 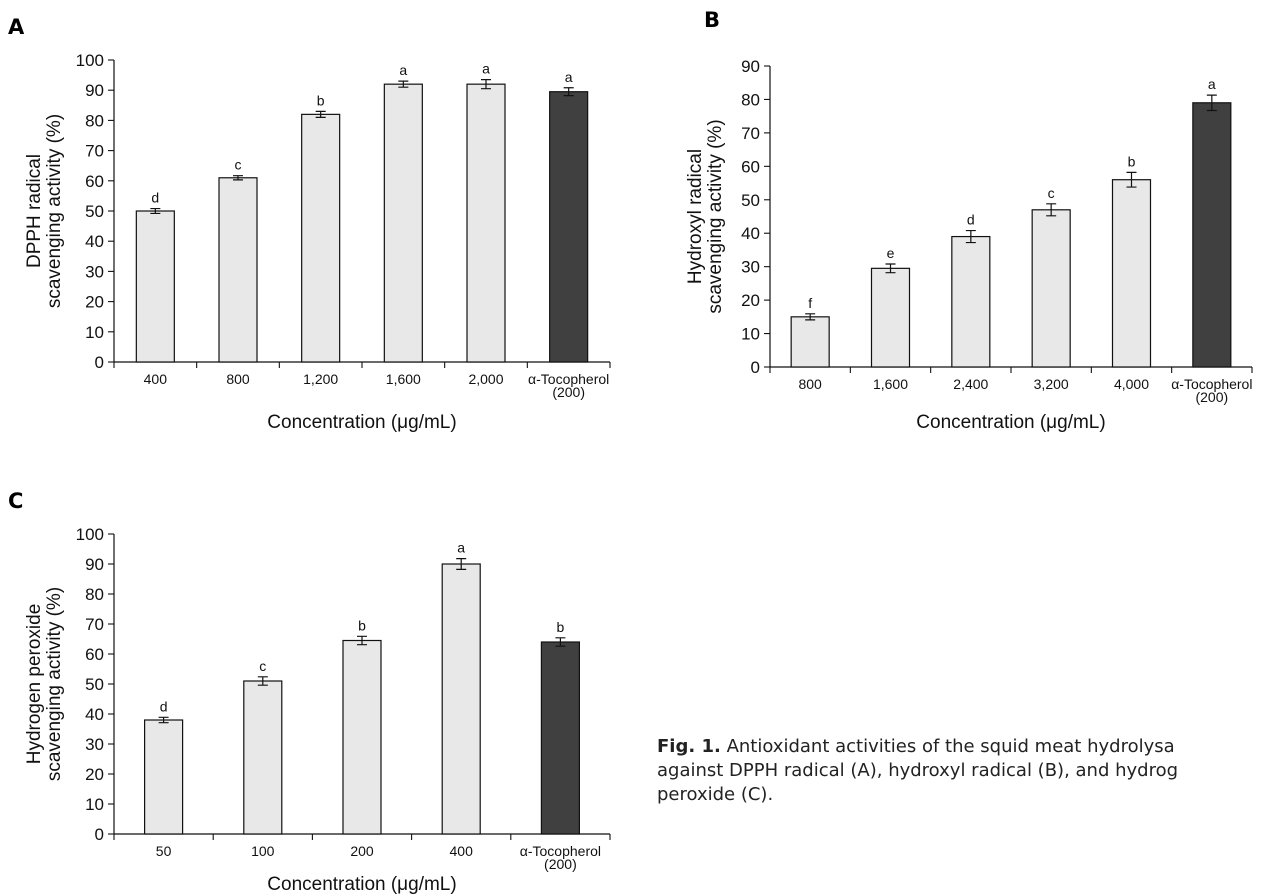 I want to click on x-tick-label: 2,000, so click(x=485, y=379).